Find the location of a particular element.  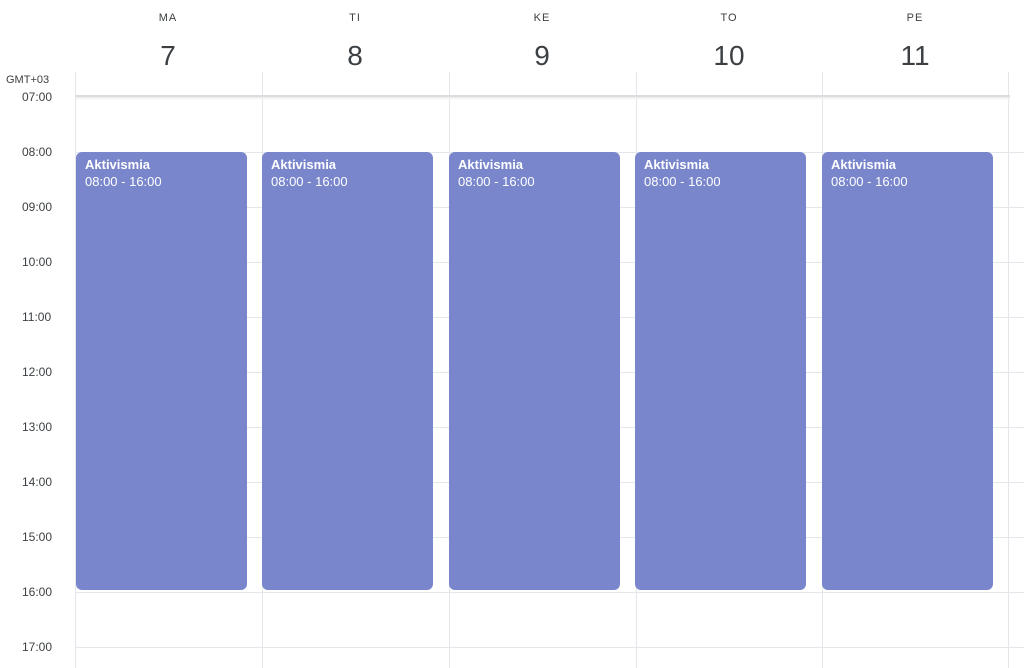

day-header-wednesday: KE 9 is located at coordinates (542, 48).